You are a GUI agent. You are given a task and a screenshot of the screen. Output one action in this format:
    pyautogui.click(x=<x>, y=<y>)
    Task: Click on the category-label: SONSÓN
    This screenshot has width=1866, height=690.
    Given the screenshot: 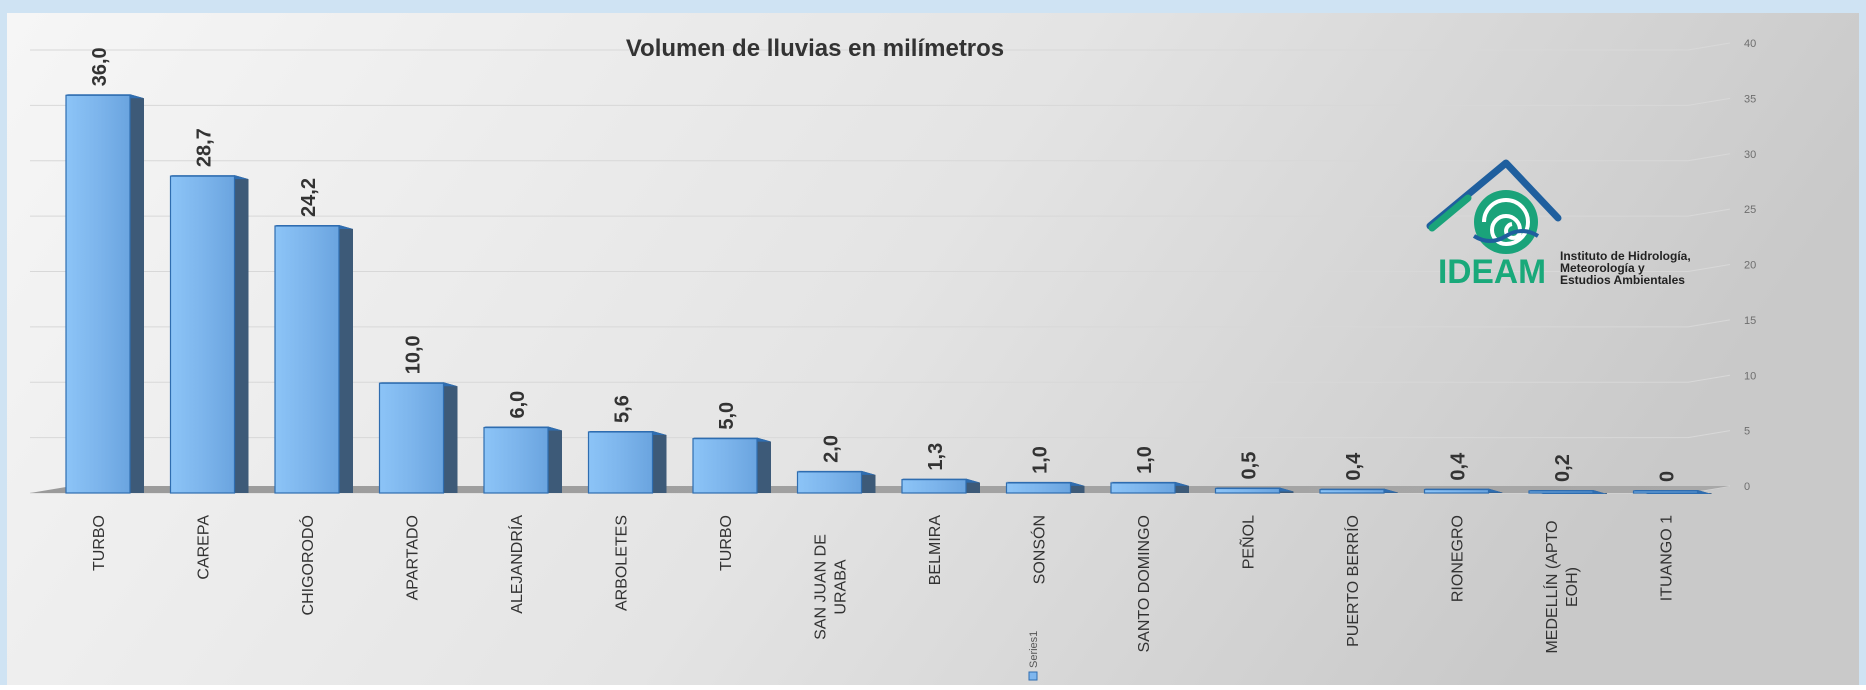 What is the action you would take?
    pyautogui.click(x=1039, y=549)
    